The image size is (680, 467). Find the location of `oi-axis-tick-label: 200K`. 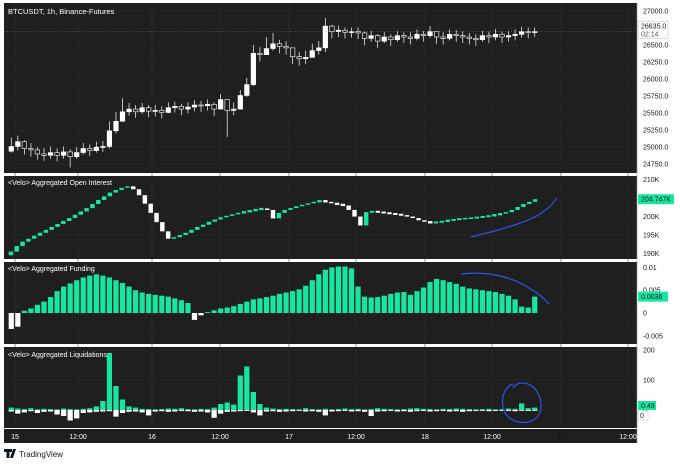

oi-axis-tick-label: 200K is located at coordinates (651, 217).